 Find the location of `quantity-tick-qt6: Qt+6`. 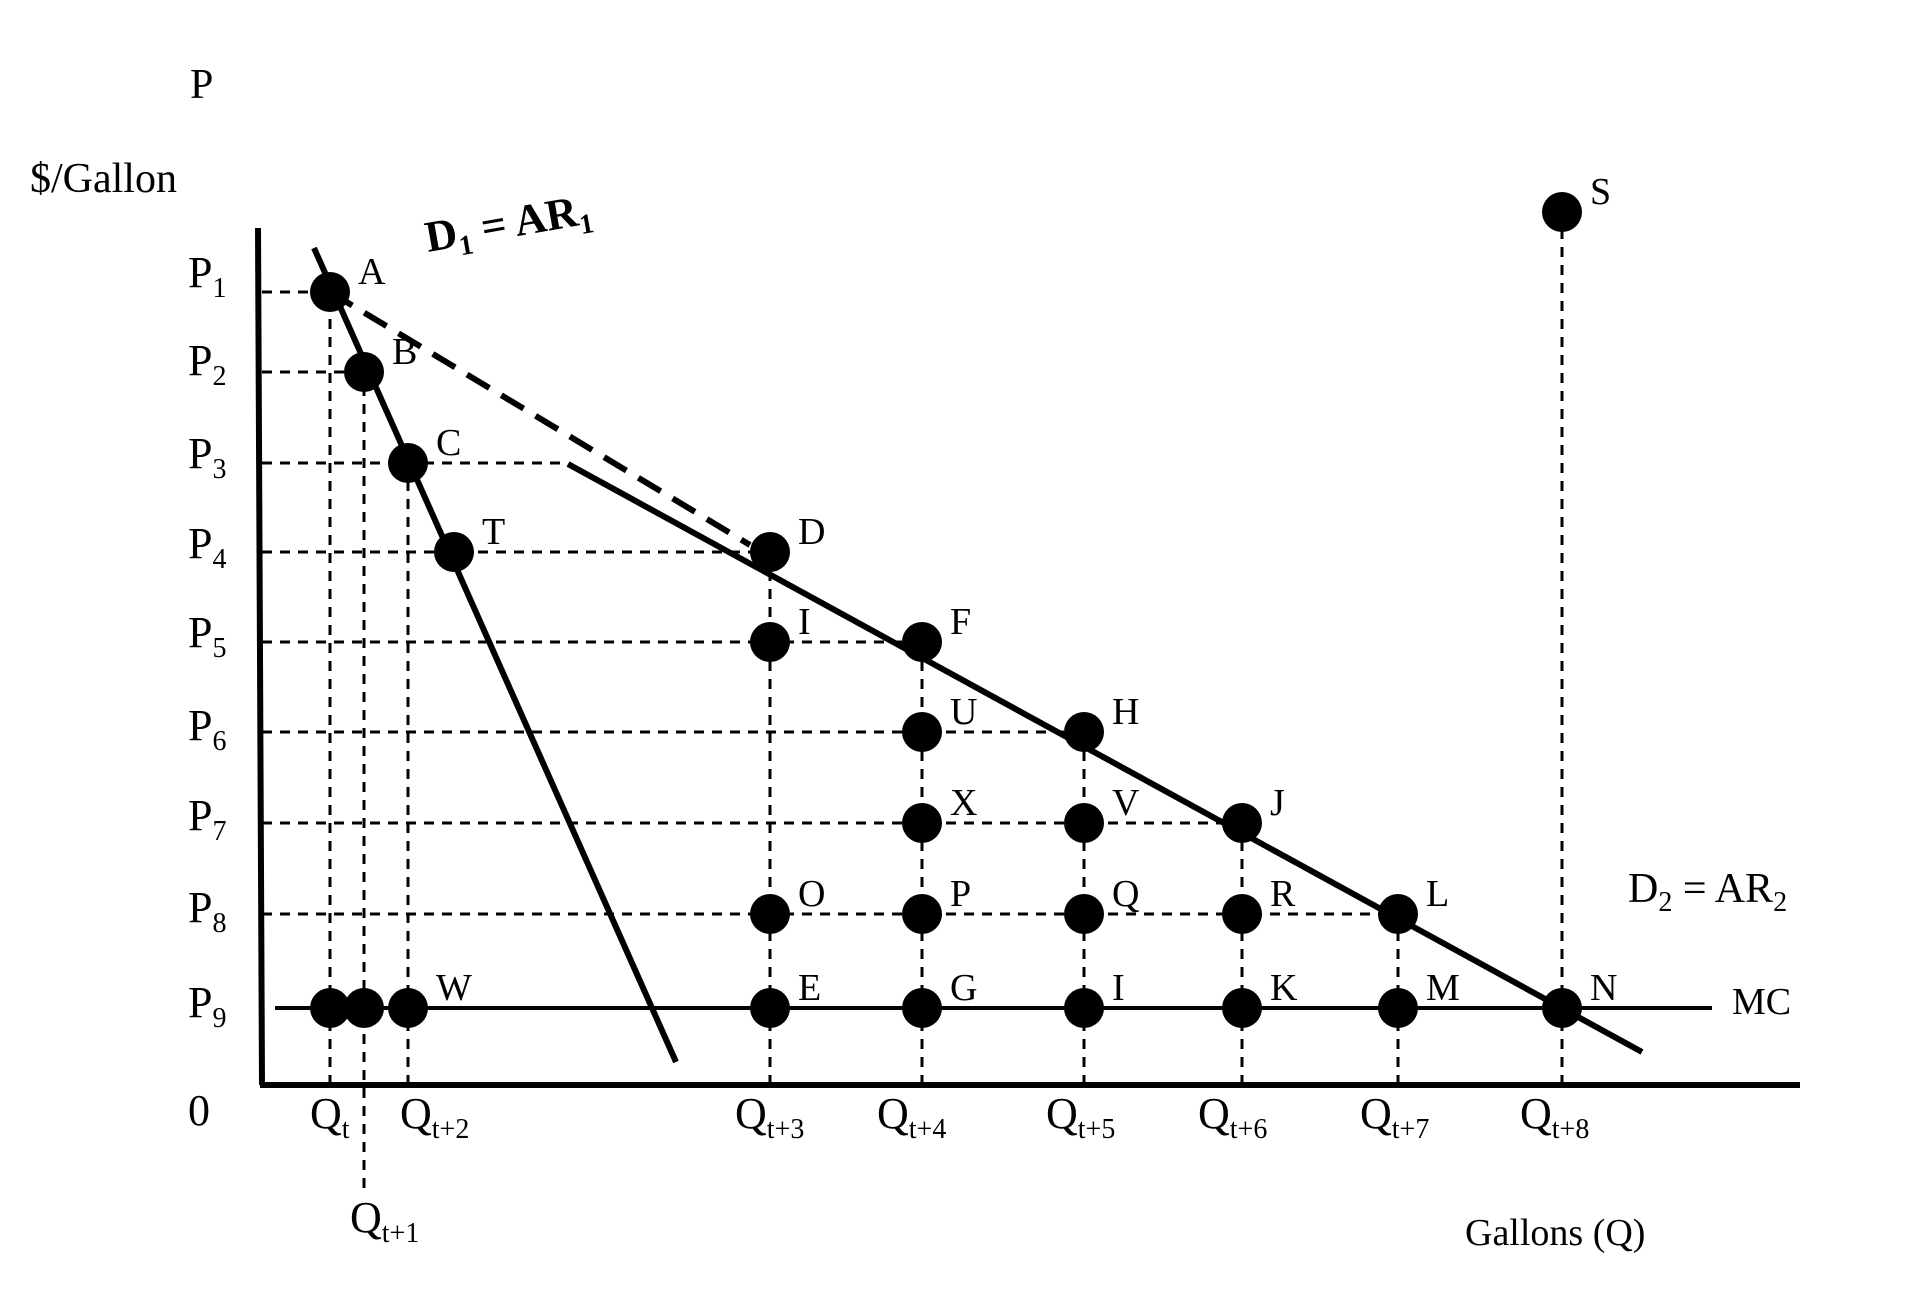

quantity-tick-qt6: Qt+6 is located at coordinates (1232, 1117).